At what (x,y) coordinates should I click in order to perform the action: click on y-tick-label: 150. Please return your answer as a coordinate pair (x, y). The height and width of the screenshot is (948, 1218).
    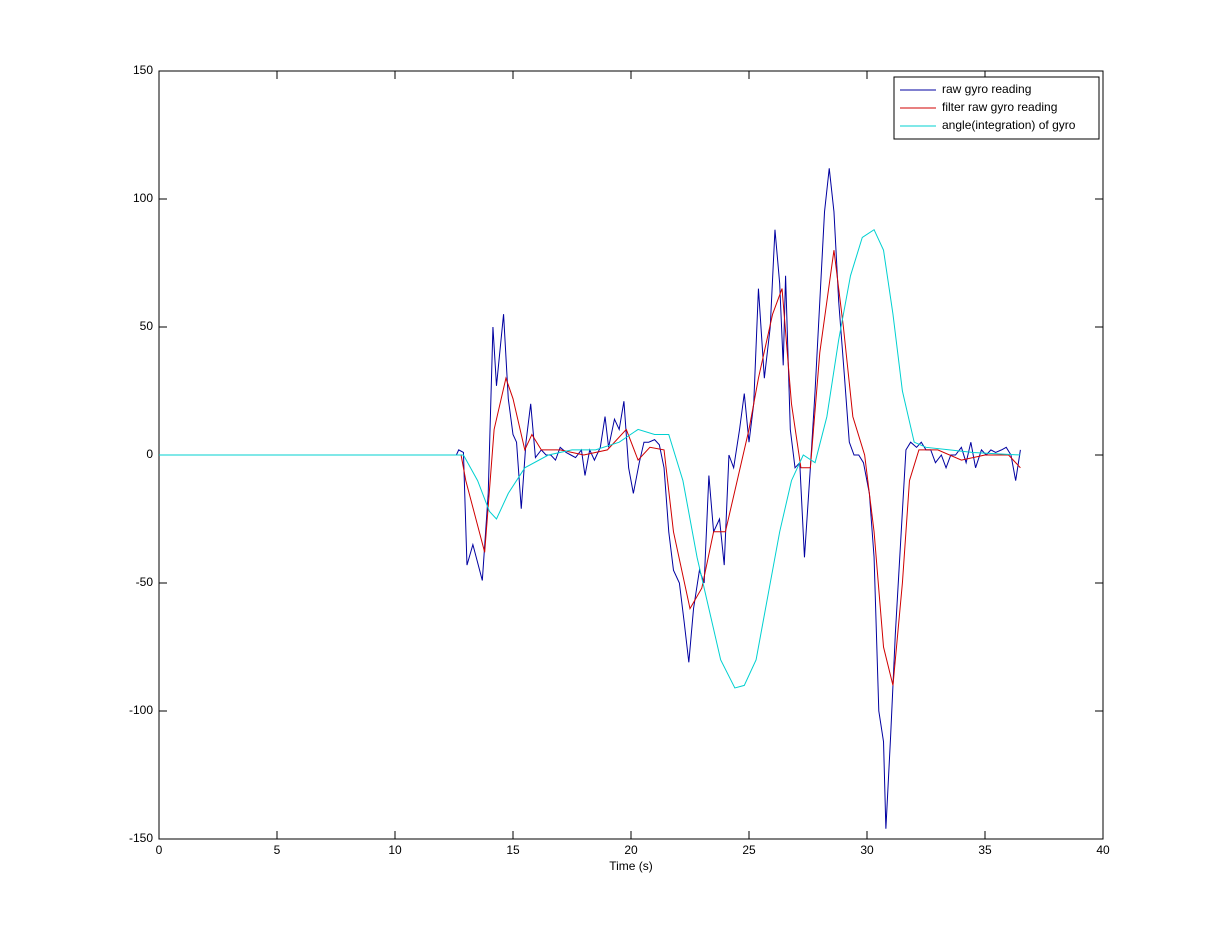
    Looking at the image, I should click on (143, 70).